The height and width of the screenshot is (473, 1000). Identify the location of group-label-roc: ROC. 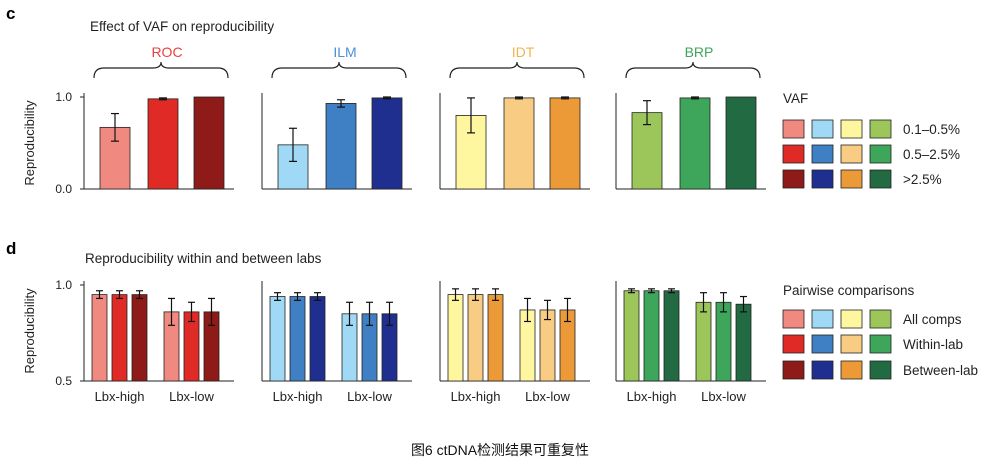
(166, 52).